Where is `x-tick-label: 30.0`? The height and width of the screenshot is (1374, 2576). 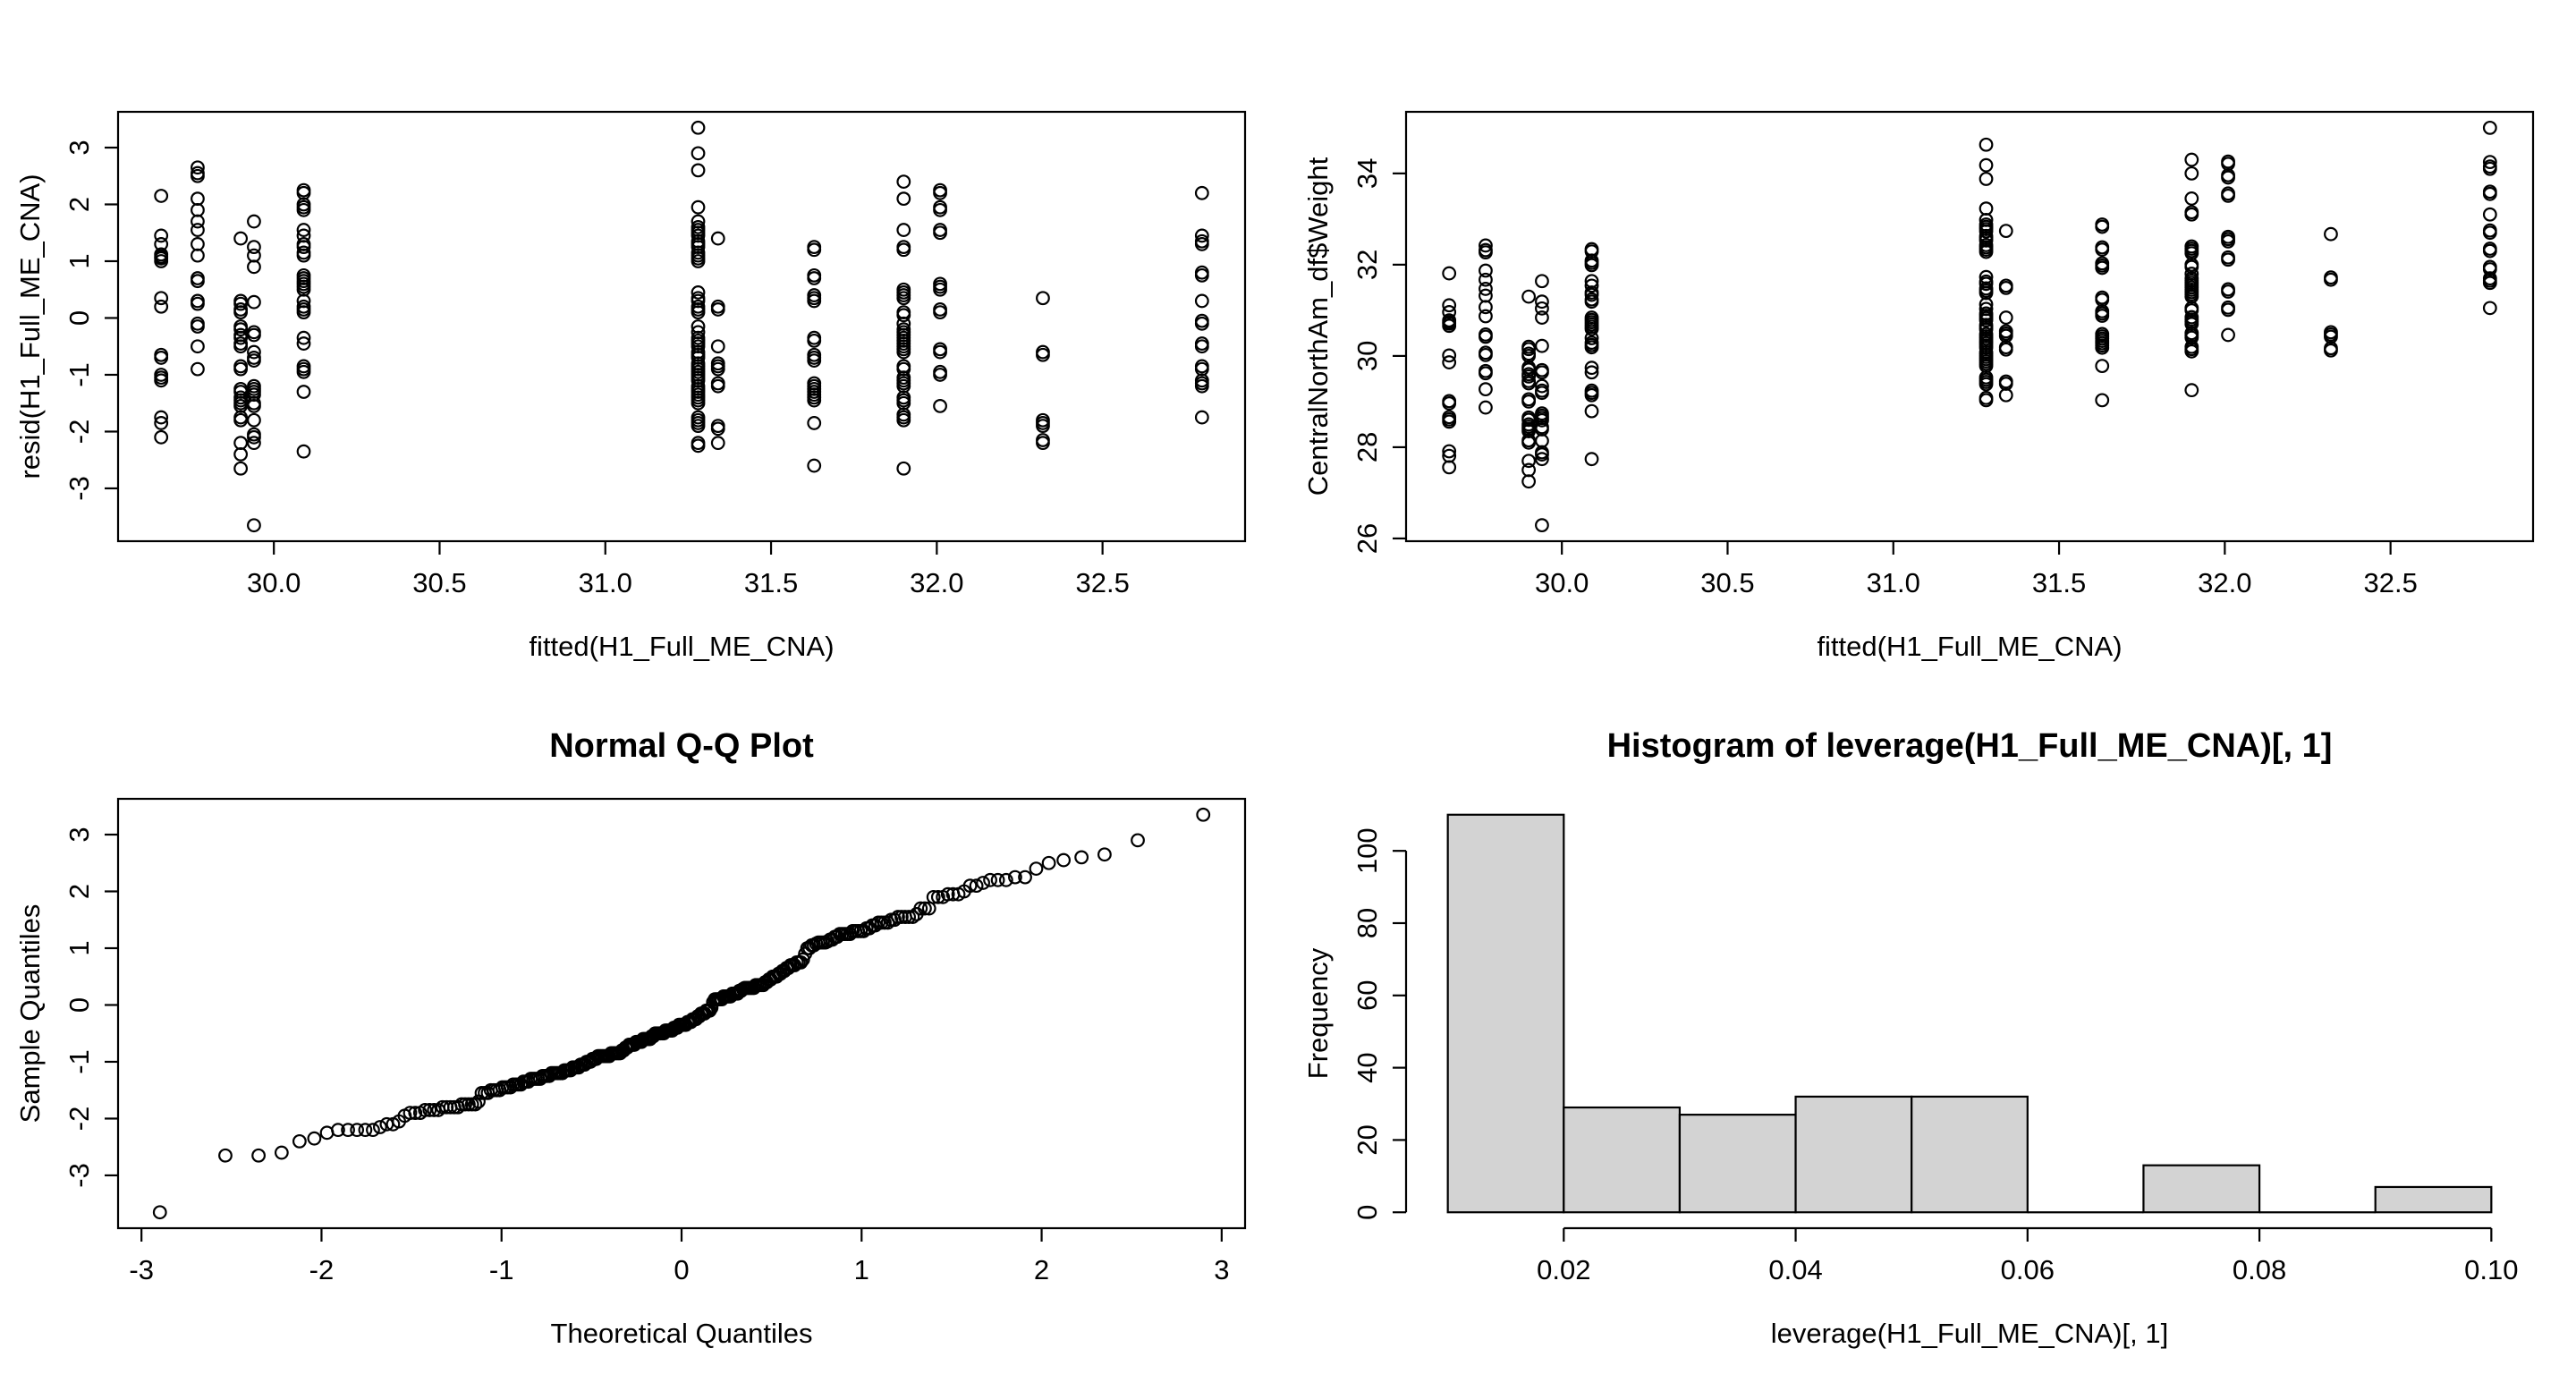
x-tick-label: 30.0 is located at coordinates (1562, 582).